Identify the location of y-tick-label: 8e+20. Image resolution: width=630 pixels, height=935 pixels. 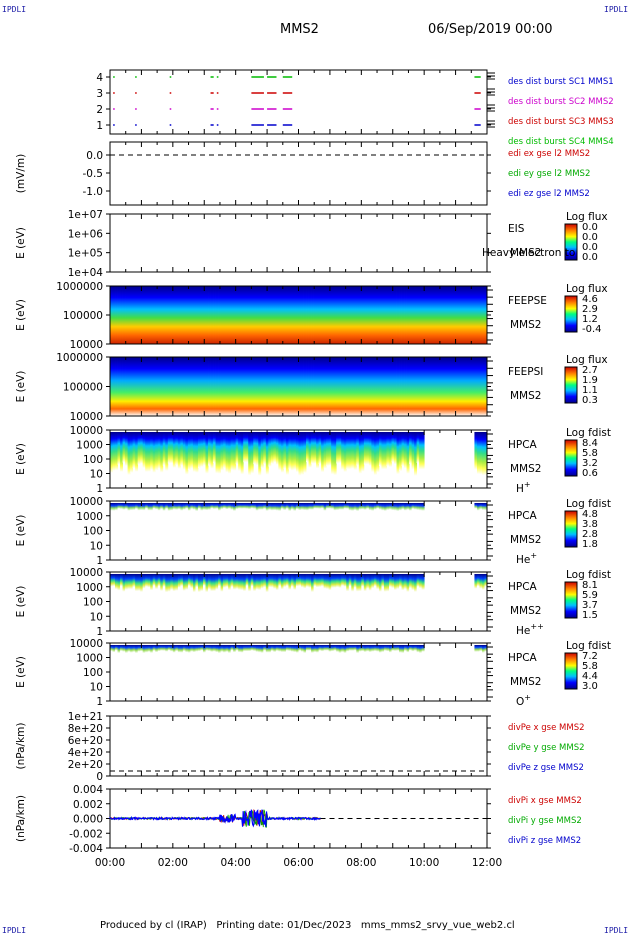
(85, 729).